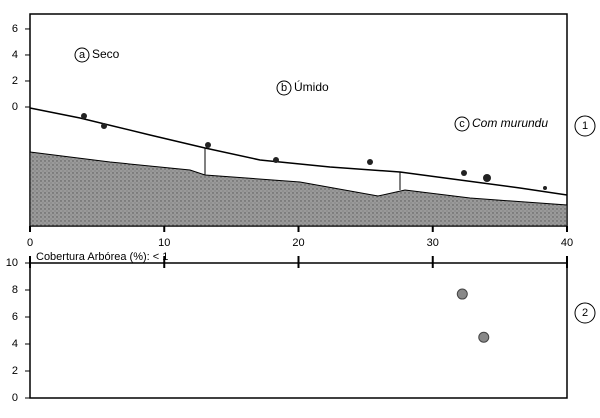 This screenshot has width=600, height=418. Describe the element at coordinates (106, 54) in the screenshot. I see `zone-label: Seco` at that location.